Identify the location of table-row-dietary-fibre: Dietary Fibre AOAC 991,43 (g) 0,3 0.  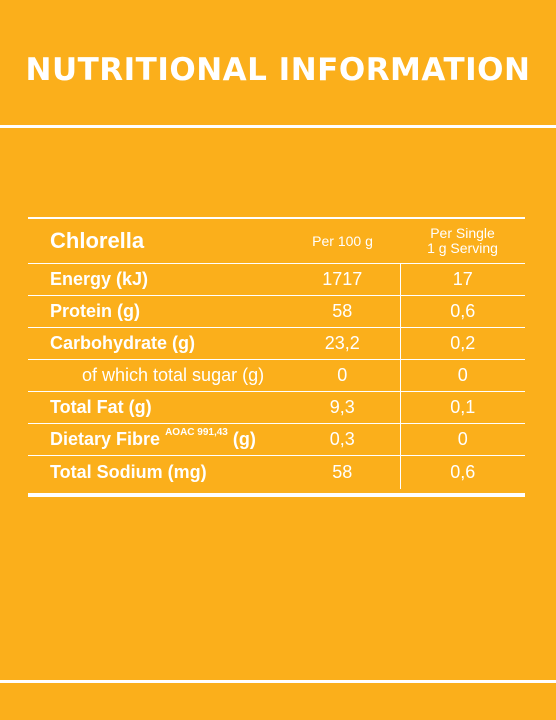
(276, 439).